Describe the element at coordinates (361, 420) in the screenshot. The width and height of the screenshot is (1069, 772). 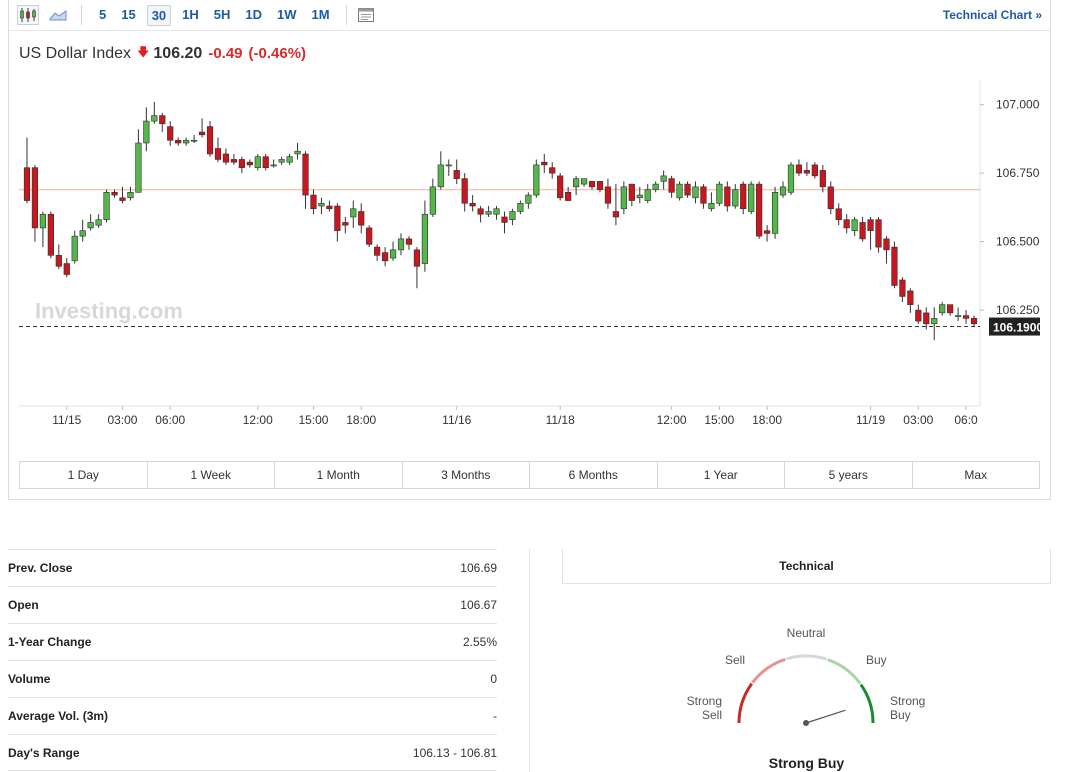
I see `x-tick-label: 18:00` at that location.